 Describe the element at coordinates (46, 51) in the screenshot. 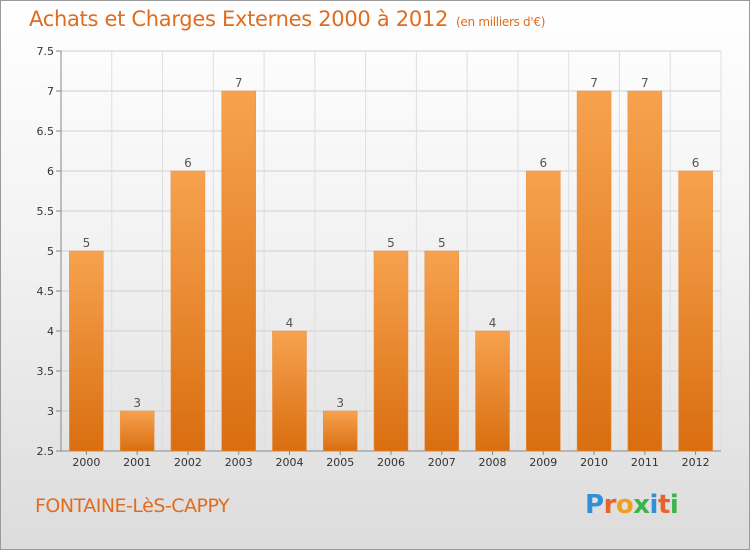

I see `y-tick-label: 7.5` at that location.